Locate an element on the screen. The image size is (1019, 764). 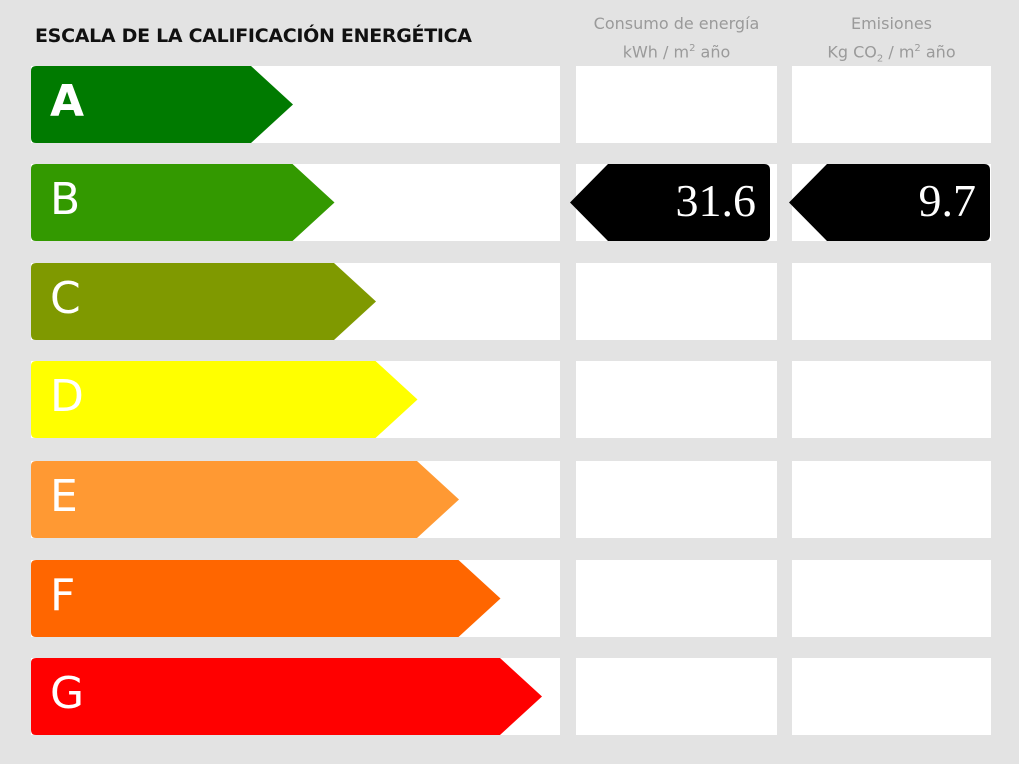
rating-letter: C is located at coordinates (65, 298).